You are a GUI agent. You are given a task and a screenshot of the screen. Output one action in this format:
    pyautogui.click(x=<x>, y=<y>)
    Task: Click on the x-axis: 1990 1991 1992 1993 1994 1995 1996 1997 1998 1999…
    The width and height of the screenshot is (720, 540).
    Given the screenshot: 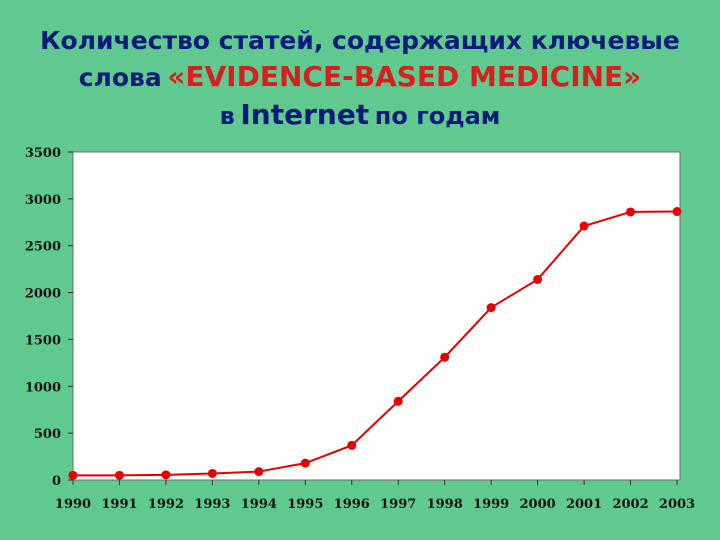 What is the action you would take?
    pyautogui.click(x=375, y=496)
    